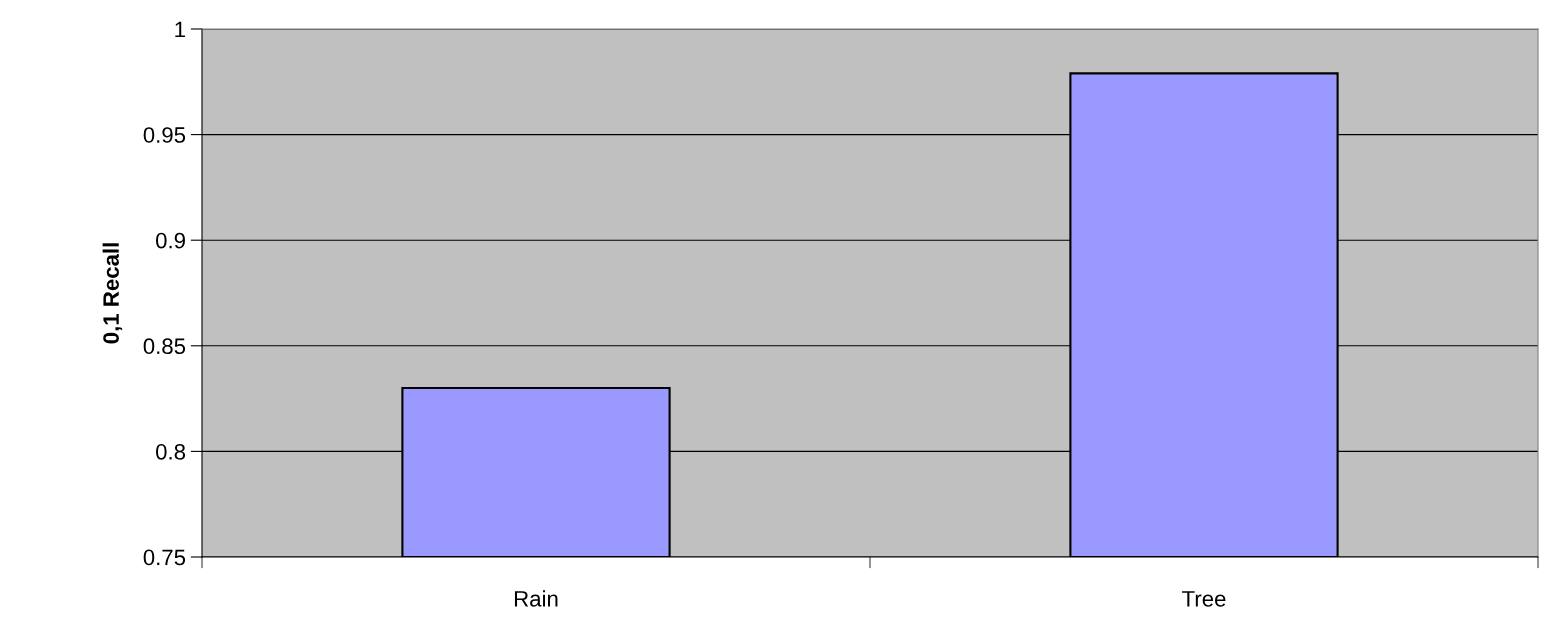 The image size is (1549, 643). I want to click on y-tick-label: 0.75, so click(164, 557).